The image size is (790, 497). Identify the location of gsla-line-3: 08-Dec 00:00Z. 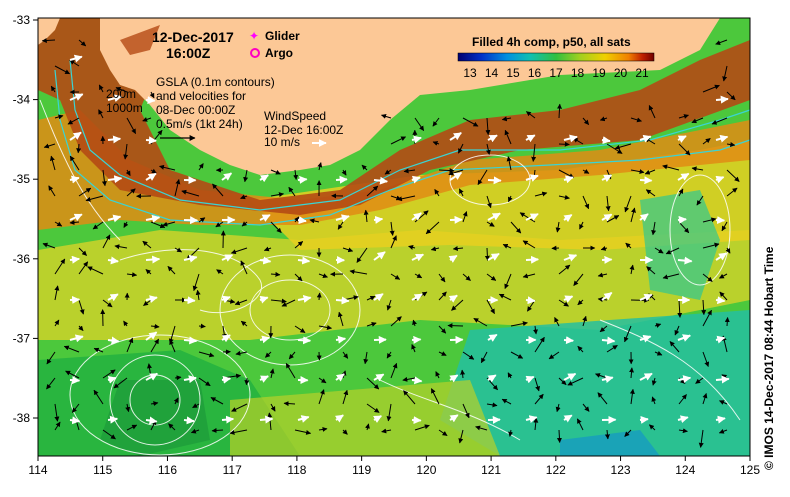
(195, 110).